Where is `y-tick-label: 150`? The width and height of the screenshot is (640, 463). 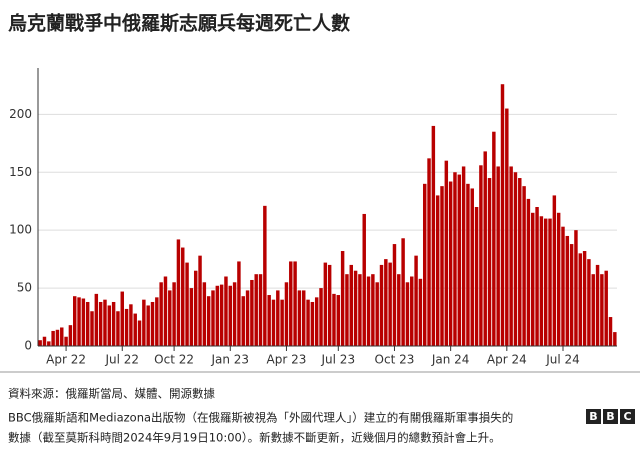
y-tick-label: 150 is located at coordinates (20, 172).